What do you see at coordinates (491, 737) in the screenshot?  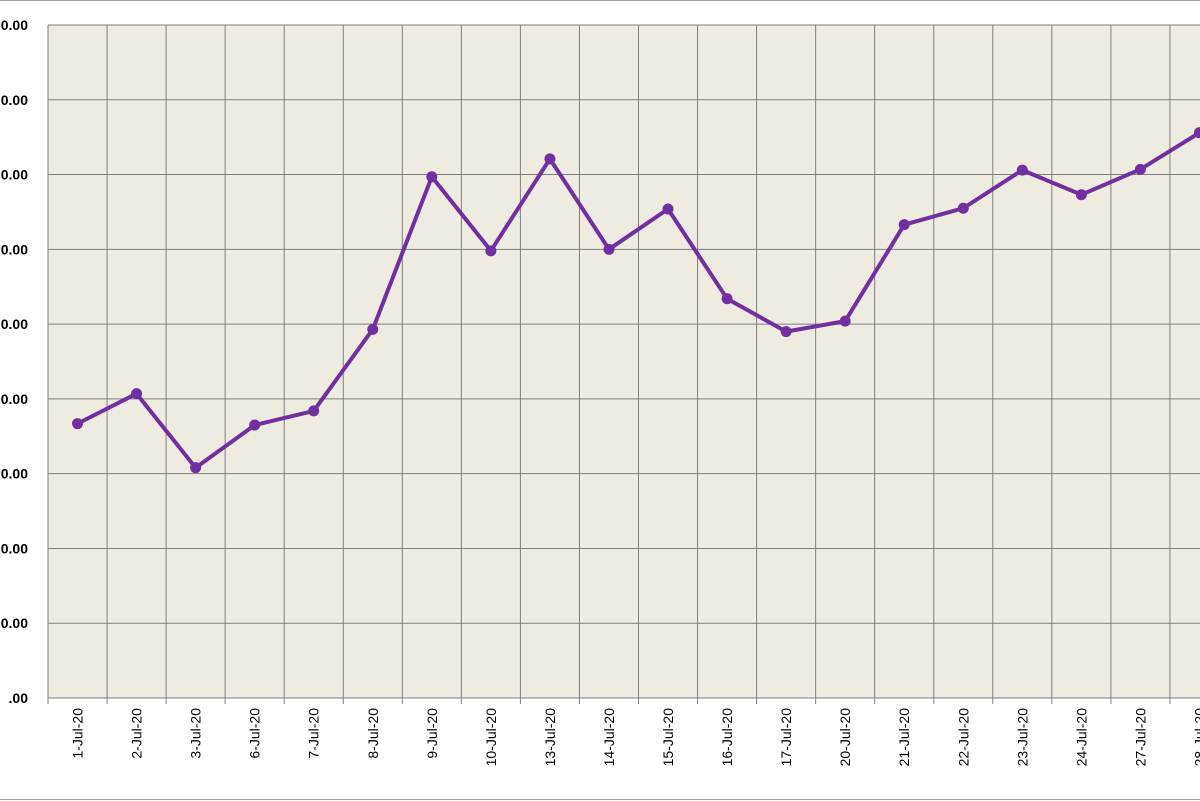 I see `x-tick-label: 10-Jul-20` at bounding box center [491, 737].